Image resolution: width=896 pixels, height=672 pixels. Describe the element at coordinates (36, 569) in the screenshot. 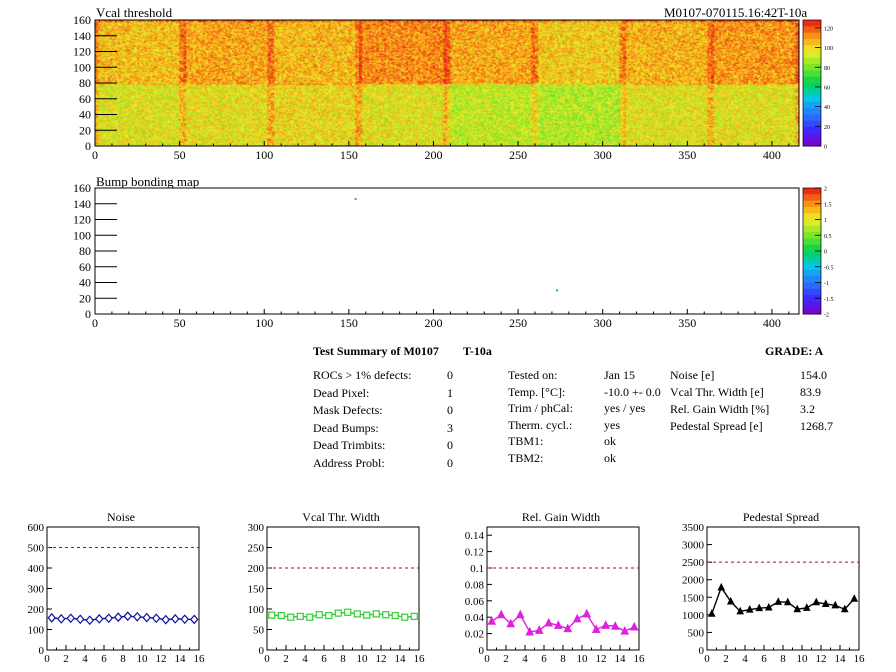

I see `chart-noise-ytick-label: 400` at that location.